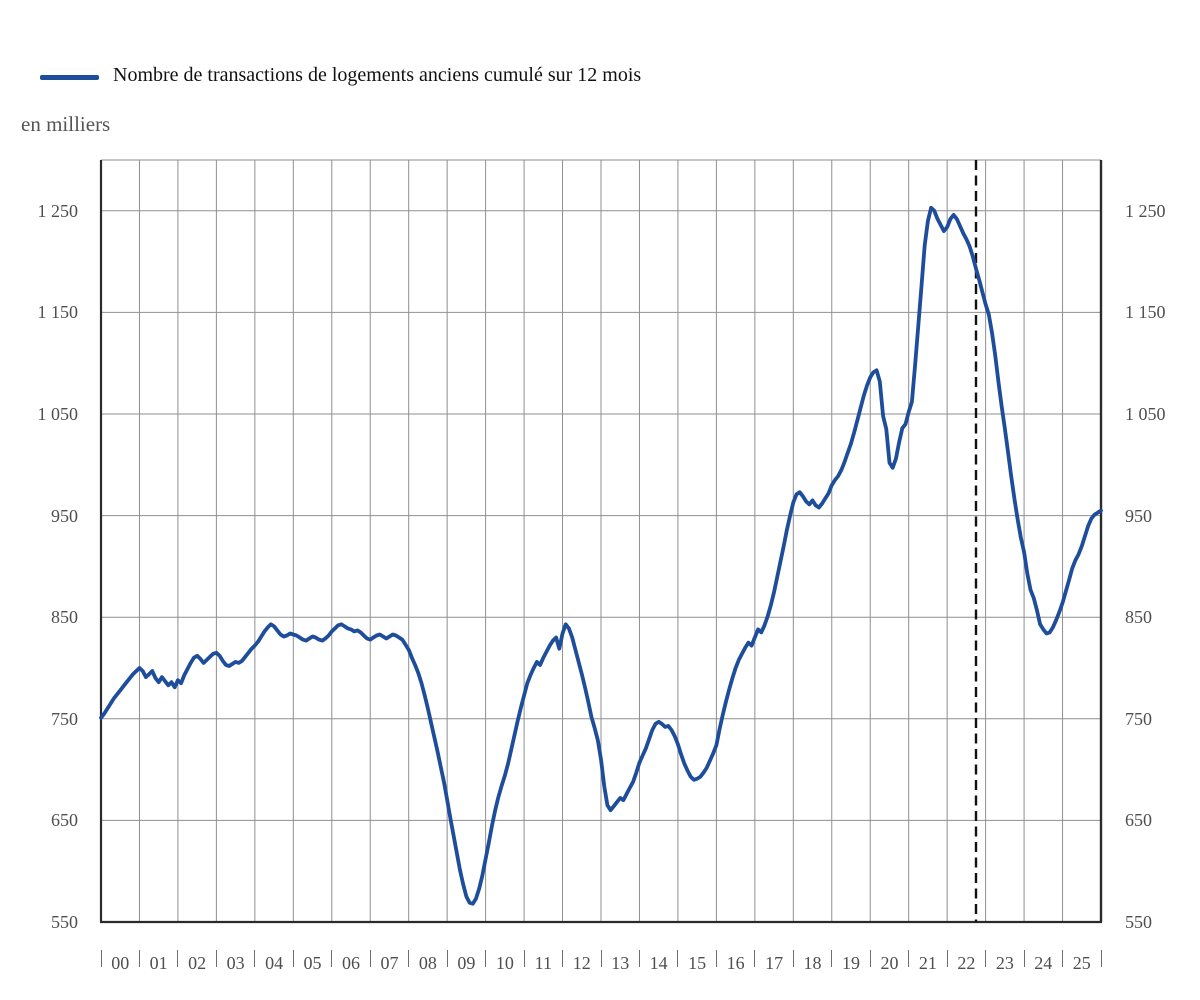  Describe the element at coordinates (64, 820) in the screenshot. I see `y-axis-tick-label-left: 650` at that location.